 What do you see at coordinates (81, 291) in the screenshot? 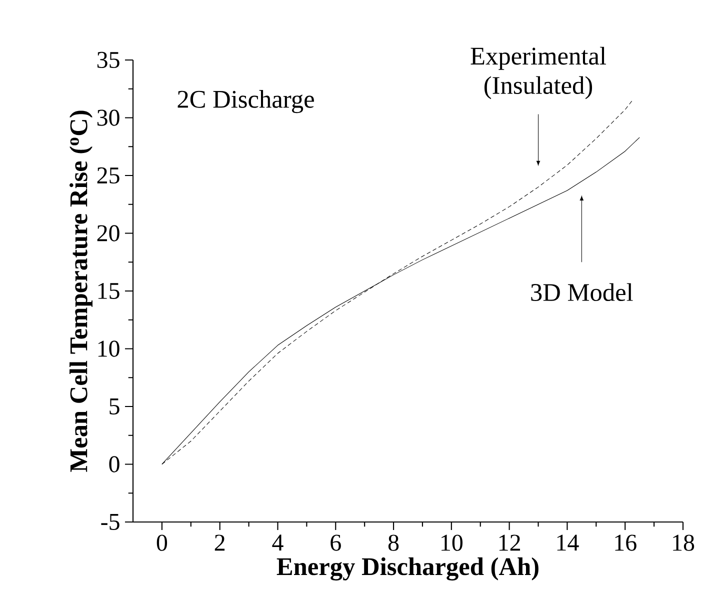
I see `y-axis-title: Mean Cell Temperature Rise ($^{o}$C)` at bounding box center [81, 291].